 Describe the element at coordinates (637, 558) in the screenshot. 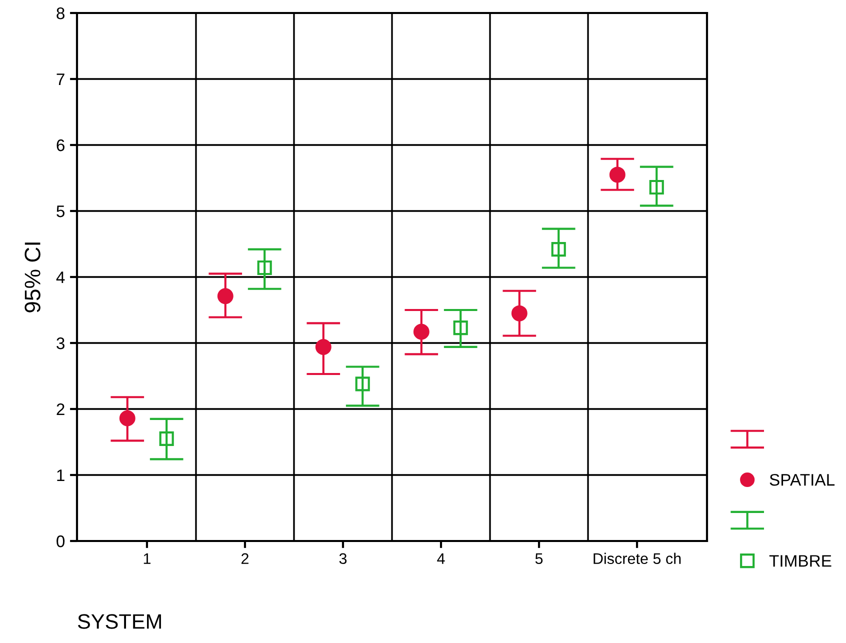

I see `x-tick-label: Discrete 5 ch` at that location.